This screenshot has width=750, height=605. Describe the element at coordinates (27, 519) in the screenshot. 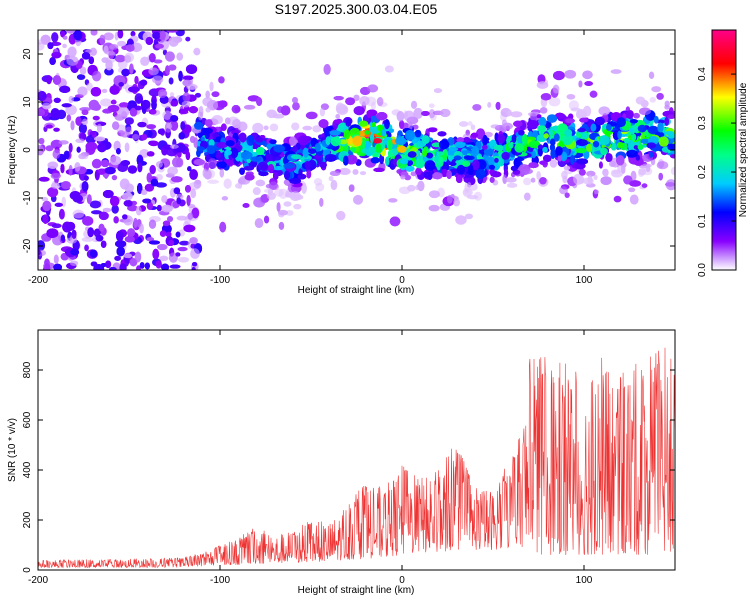

I see `y-tick-label: 200` at that location.